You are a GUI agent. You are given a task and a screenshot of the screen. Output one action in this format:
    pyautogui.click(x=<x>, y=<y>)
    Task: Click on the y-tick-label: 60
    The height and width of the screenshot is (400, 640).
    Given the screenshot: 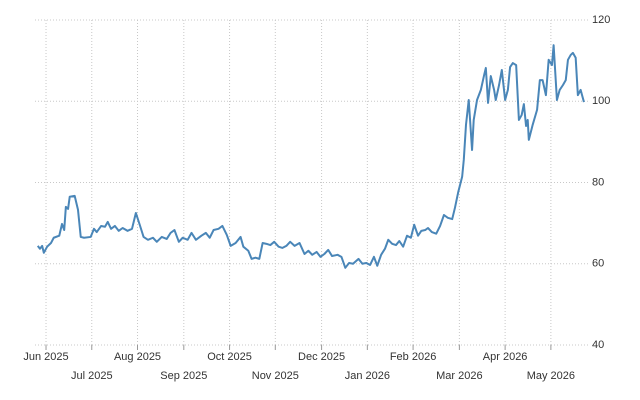 What is the action you would take?
    pyautogui.click(x=598, y=264)
    